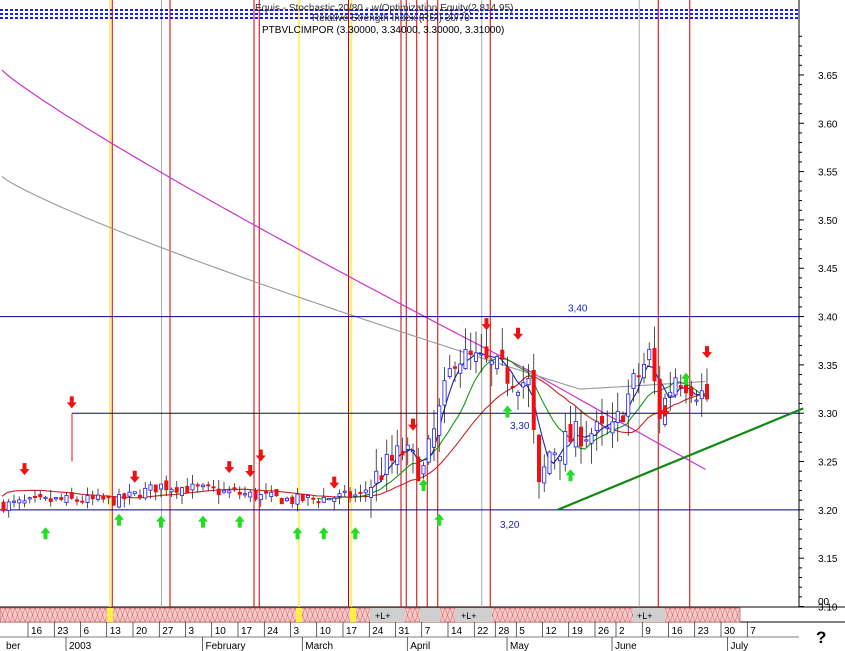  Describe the element at coordinates (821, 637) in the screenshot. I see `help-button: ?` at that location.